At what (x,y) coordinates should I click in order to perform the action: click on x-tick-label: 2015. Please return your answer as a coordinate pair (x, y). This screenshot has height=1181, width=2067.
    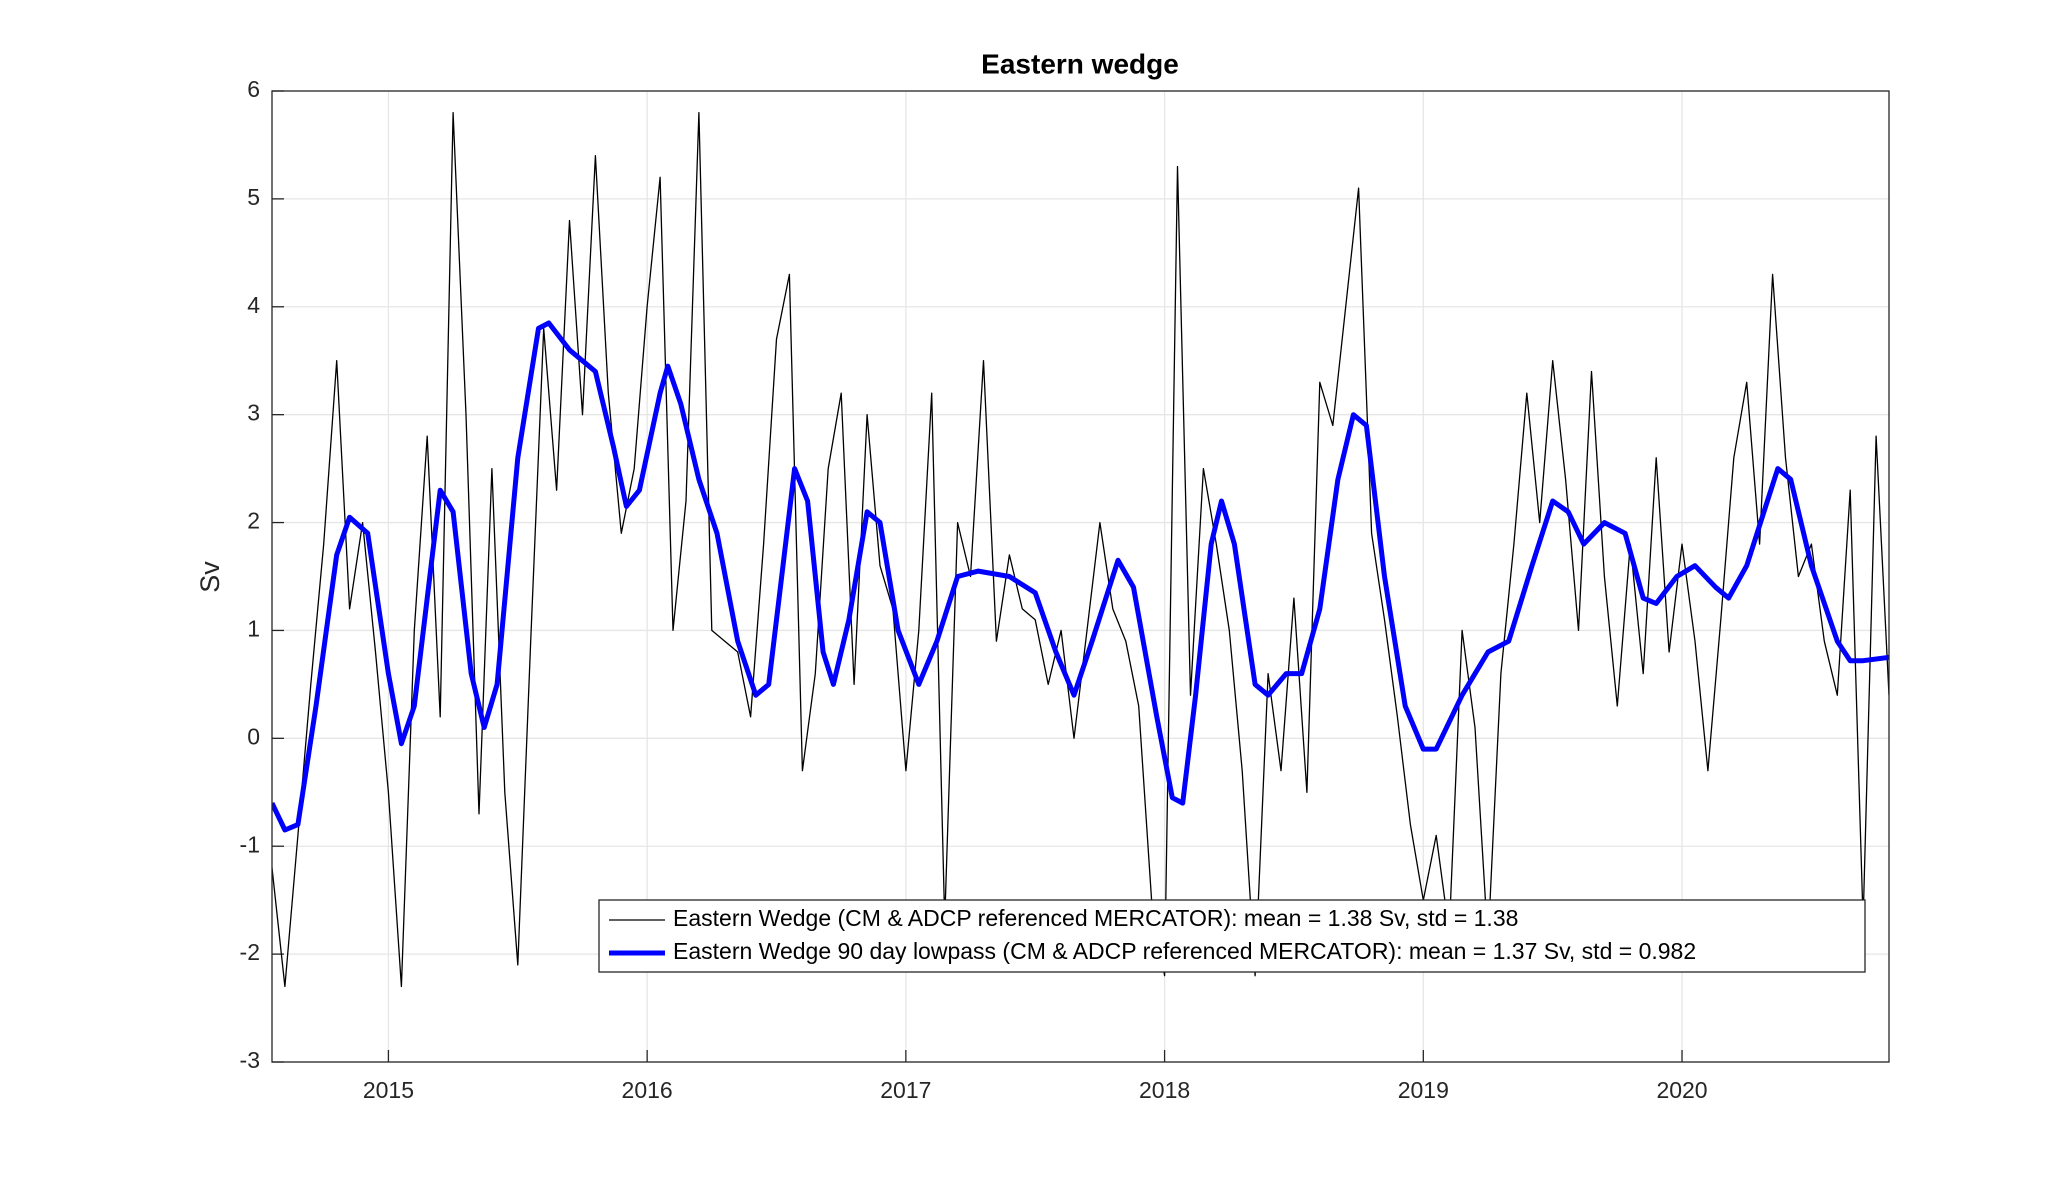
    Looking at the image, I should click on (388, 1090).